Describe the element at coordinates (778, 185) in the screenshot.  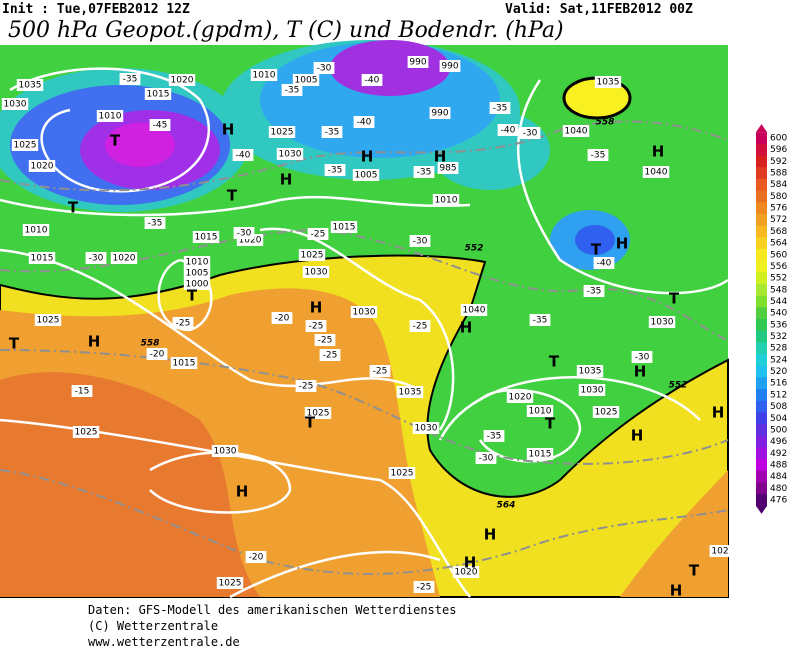
I see `colorbar-label: 584` at that location.